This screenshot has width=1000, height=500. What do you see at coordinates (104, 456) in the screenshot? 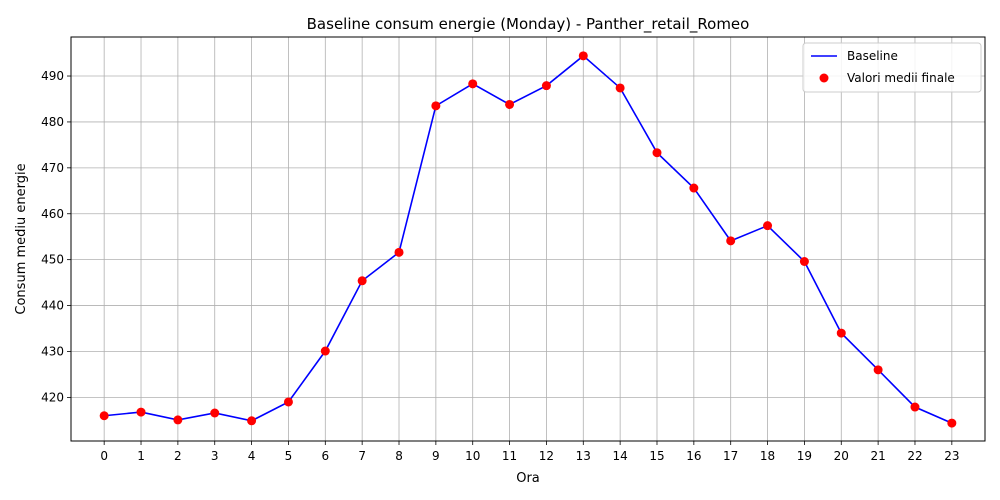
I see `x-tick-label: 0` at bounding box center [104, 456].